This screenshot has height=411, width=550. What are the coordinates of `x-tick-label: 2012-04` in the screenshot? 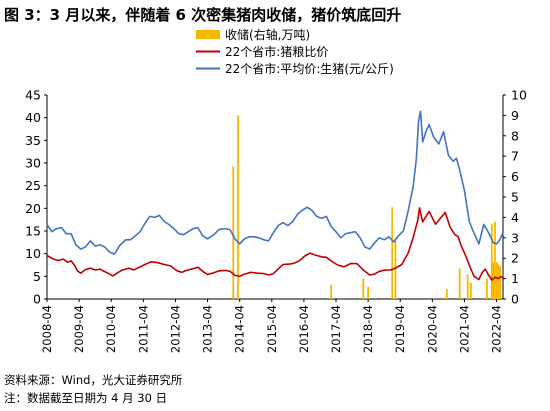 It's located at (175, 329).